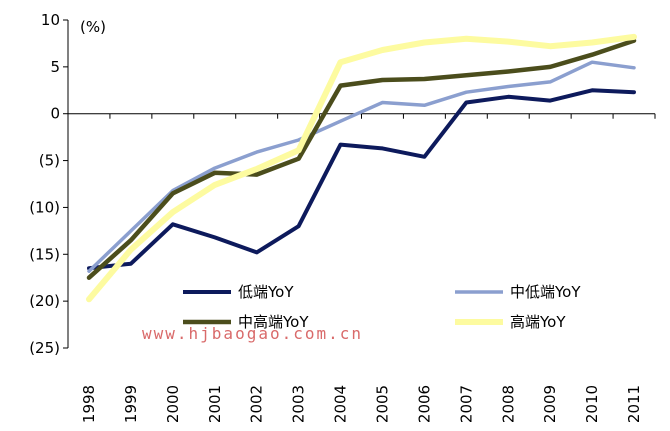 Image resolution: width=670 pixels, height=431 pixels. What do you see at coordinates (550, 404) in the screenshot?
I see `x-tick-label: 2009` at bounding box center [550, 404].